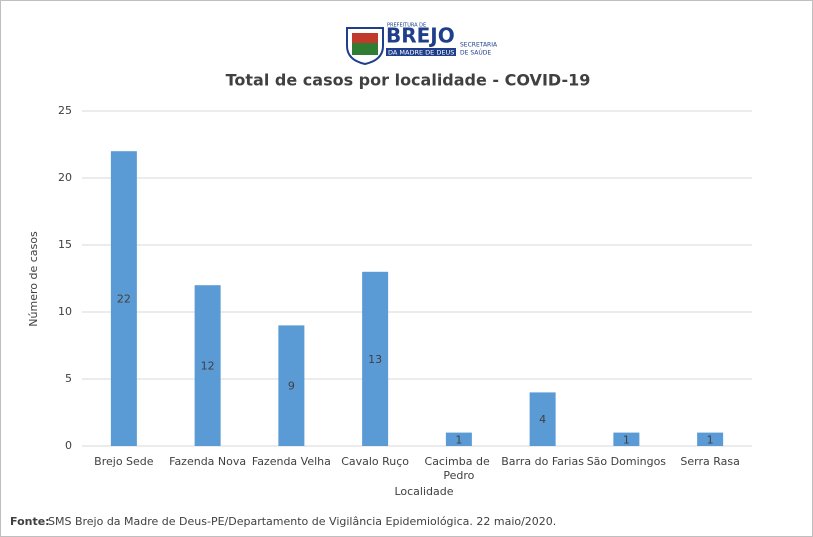 This screenshot has width=813, height=537. I want to click on y-tick-label: 25, so click(65, 110).